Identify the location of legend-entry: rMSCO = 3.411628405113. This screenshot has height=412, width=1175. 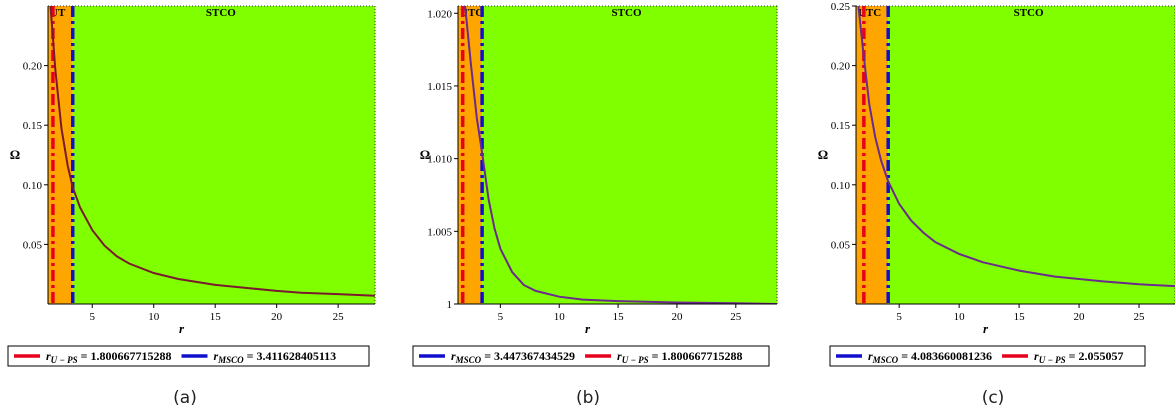
(274, 357).